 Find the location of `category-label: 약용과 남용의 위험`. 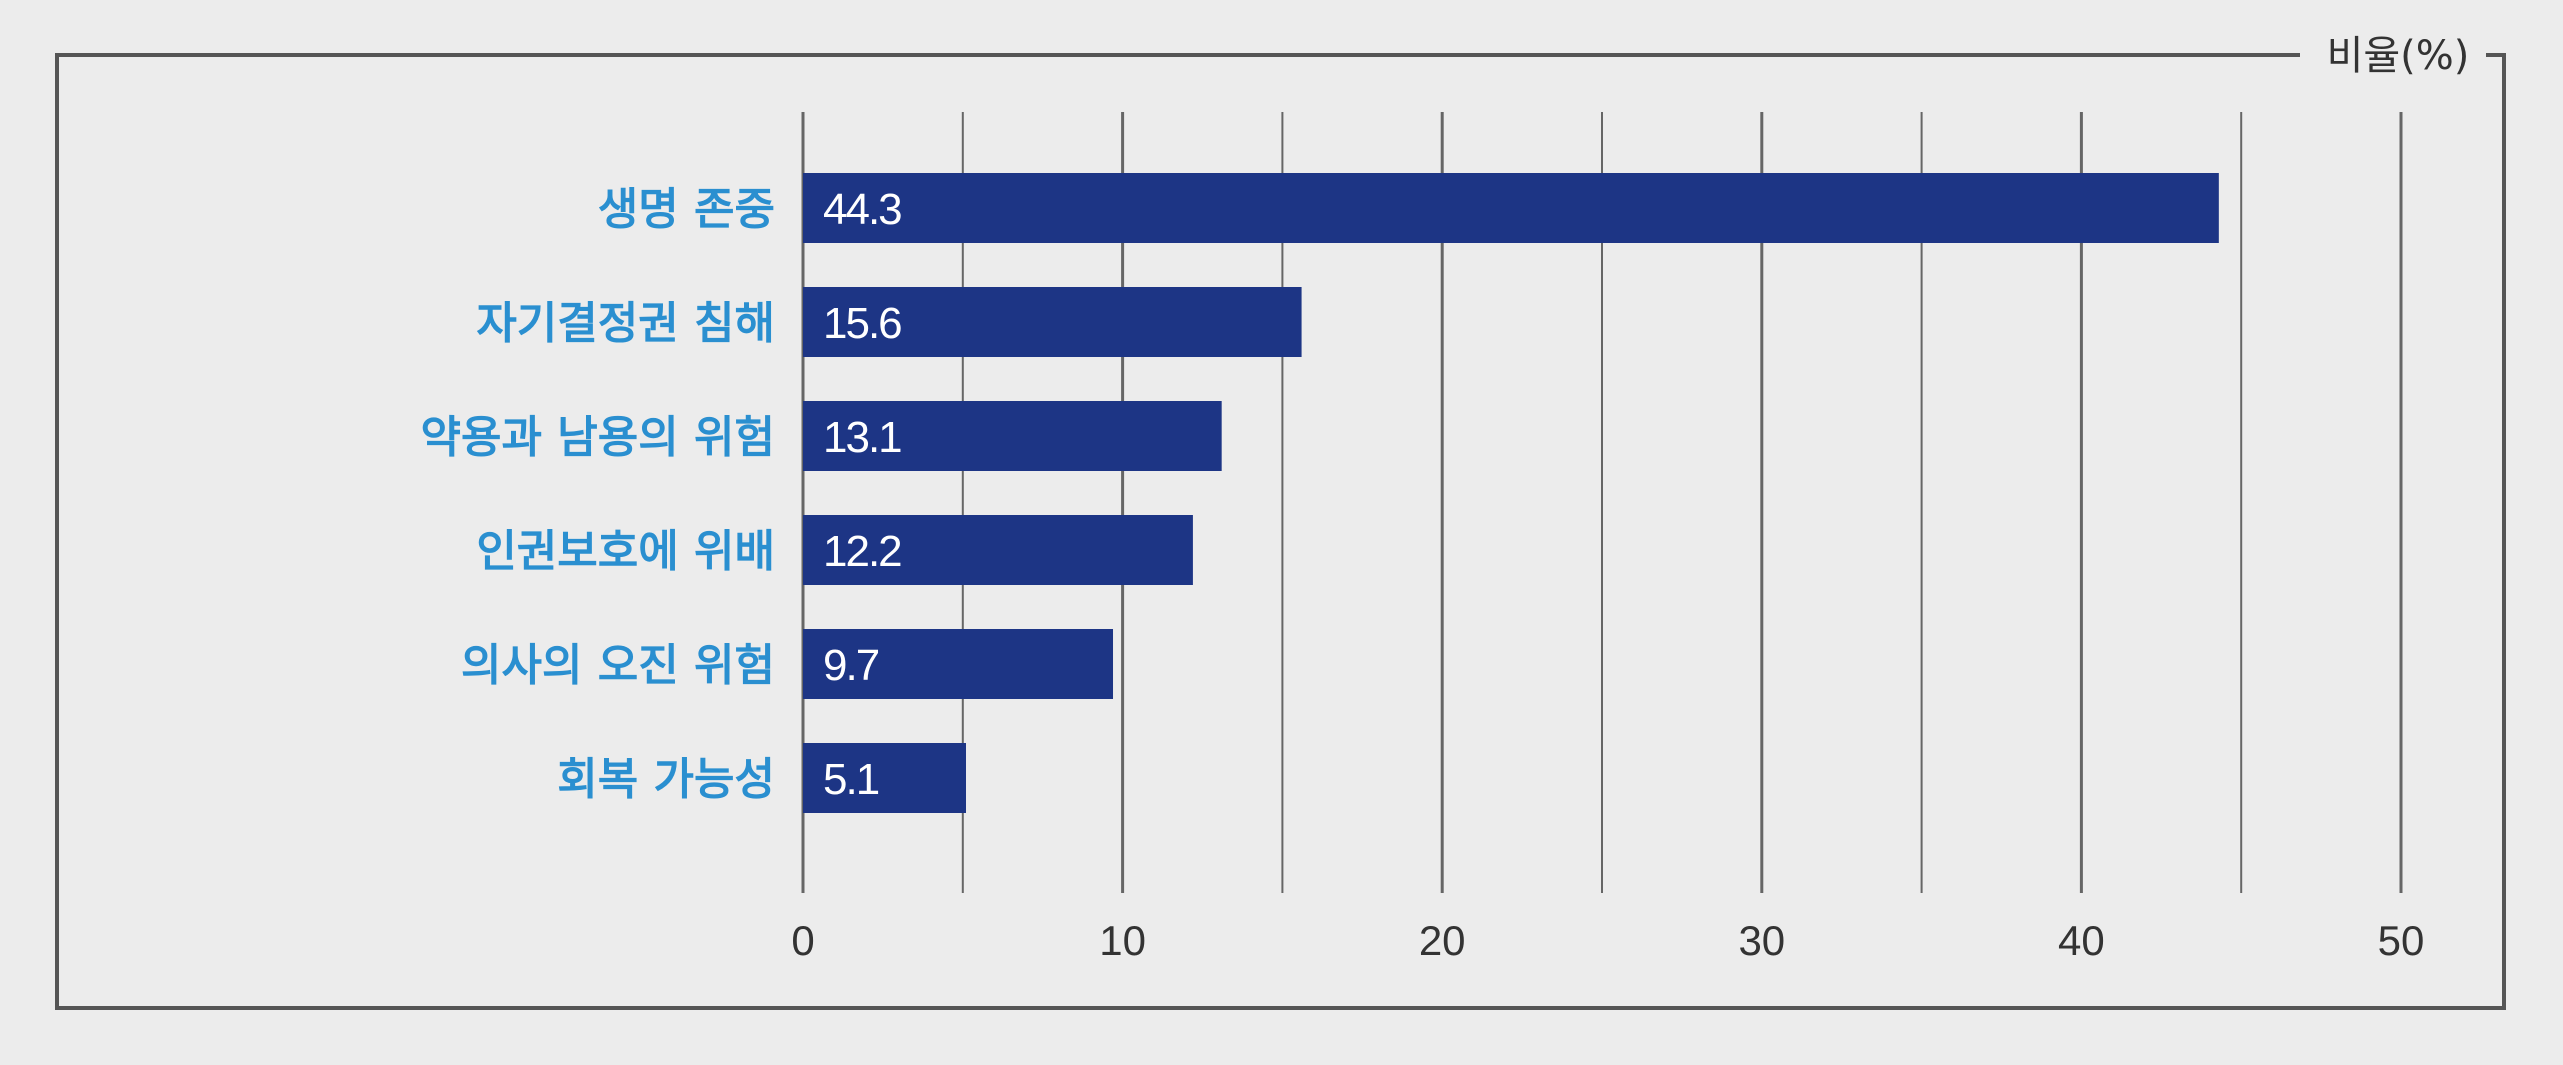

category-label: 약용과 남용의 위험 is located at coordinates (598, 437).